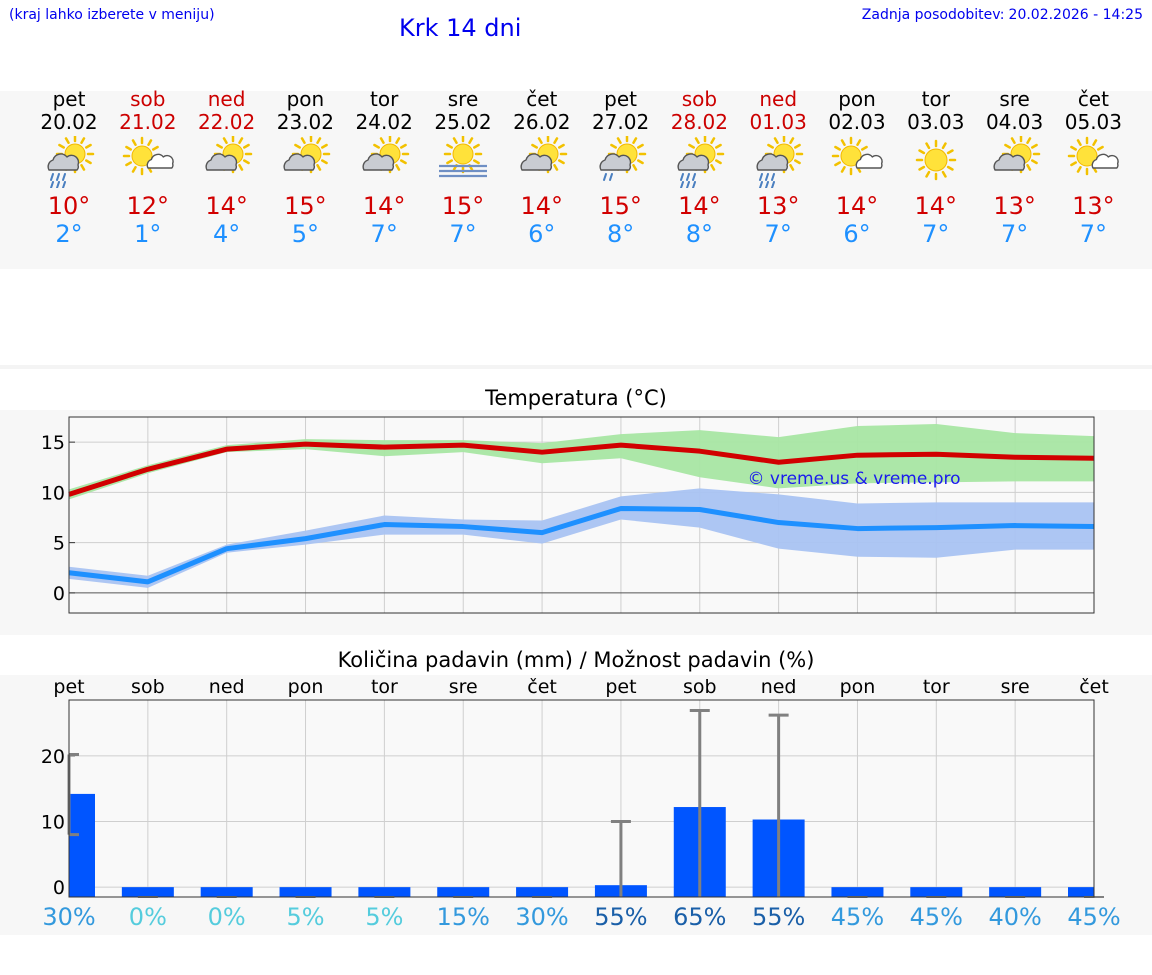 The width and height of the screenshot is (1152, 975). Describe the element at coordinates (936, 160) in the screenshot. I see `sun-icon` at that location.